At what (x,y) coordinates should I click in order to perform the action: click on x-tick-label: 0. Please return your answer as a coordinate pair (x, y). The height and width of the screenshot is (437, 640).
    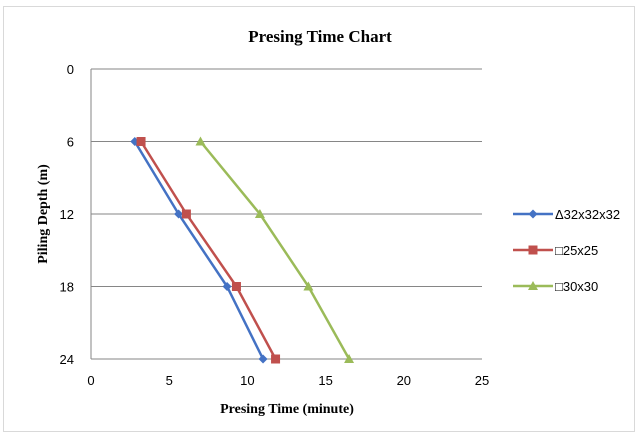
    Looking at the image, I should click on (90, 380).